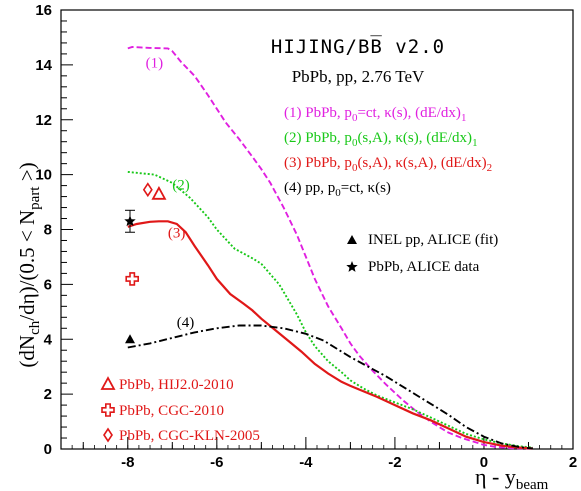  I want to click on y-label-subscript: part, so click(35, 198).